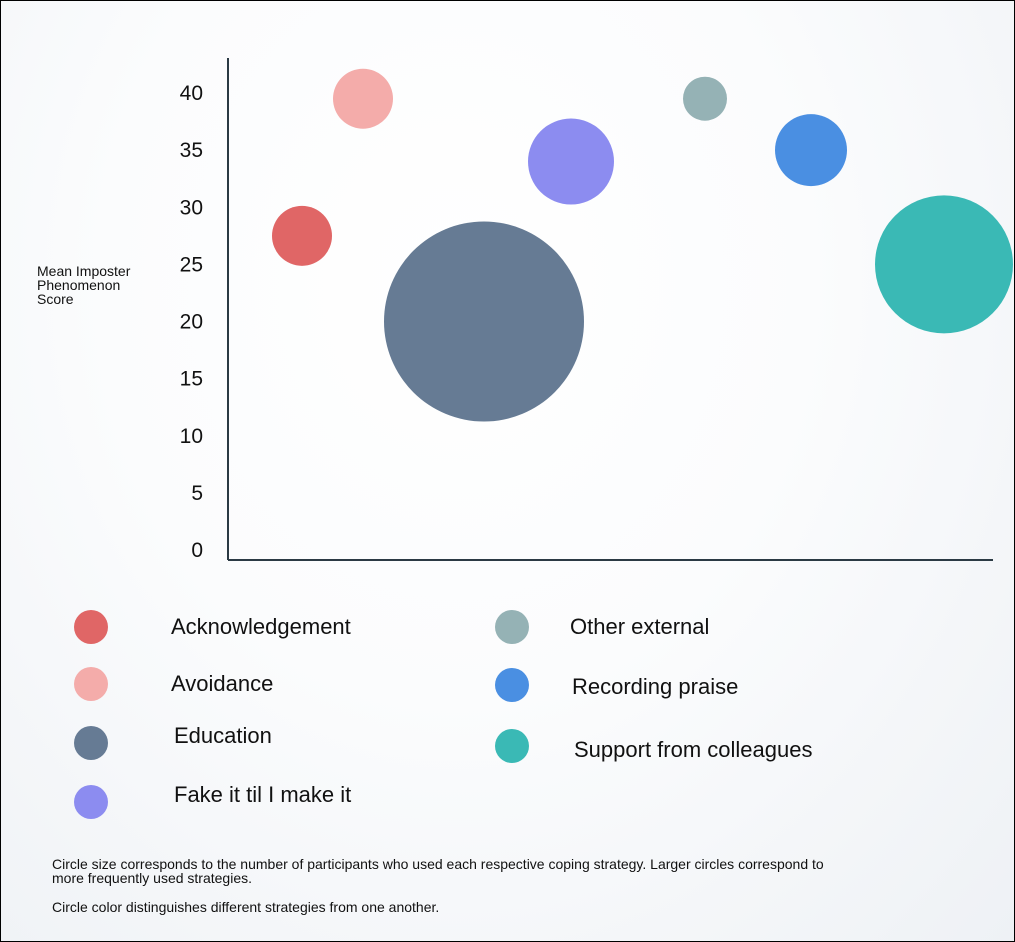 This screenshot has width=1015, height=942. What do you see at coordinates (261, 626) in the screenshot?
I see `legend-label: Acknowledgement` at bounding box center [261, 626].